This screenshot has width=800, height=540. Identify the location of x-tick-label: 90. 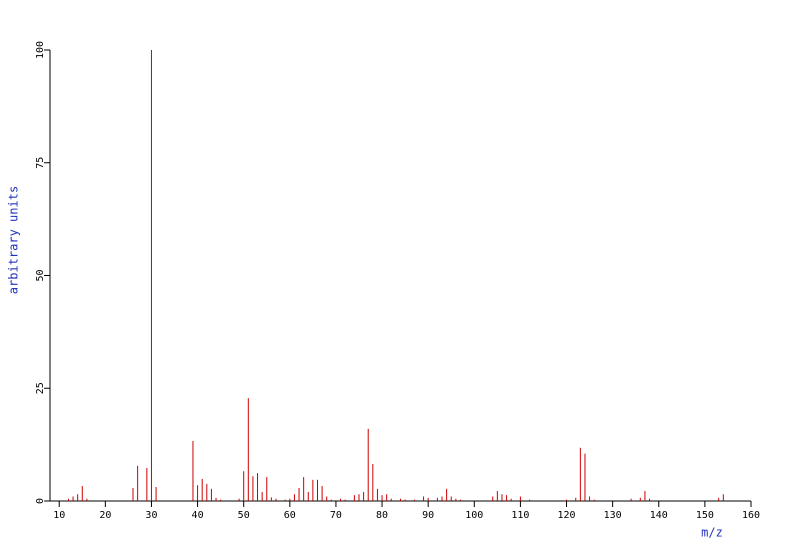
(428, 515).